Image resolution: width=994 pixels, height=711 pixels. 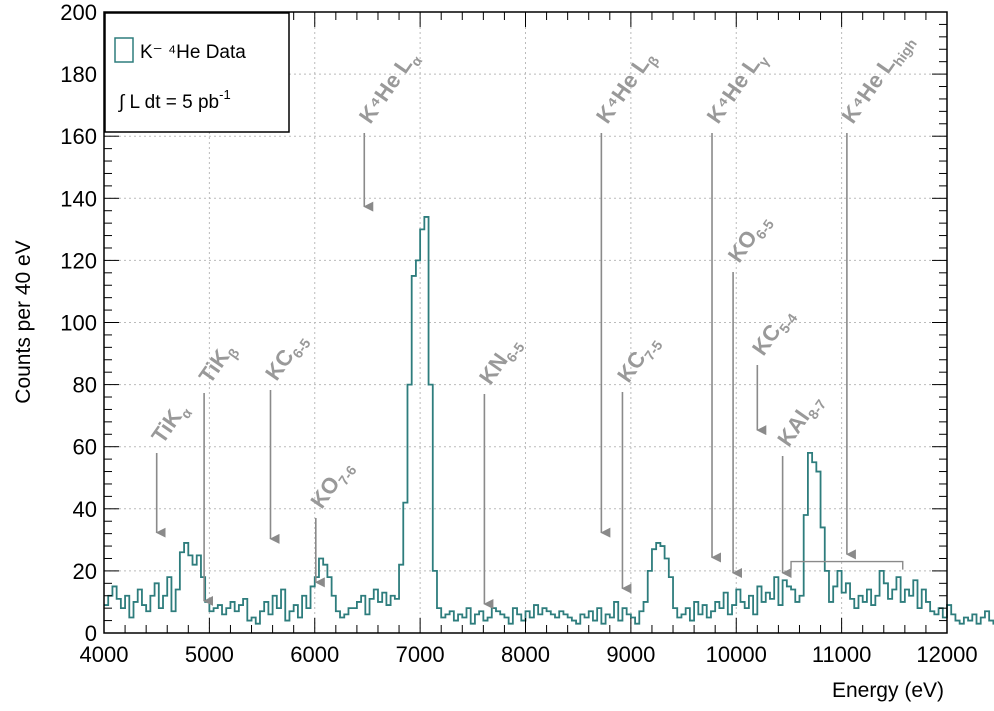 I want to click on annotation-label: KO7-6, so click(x=332, y=485).